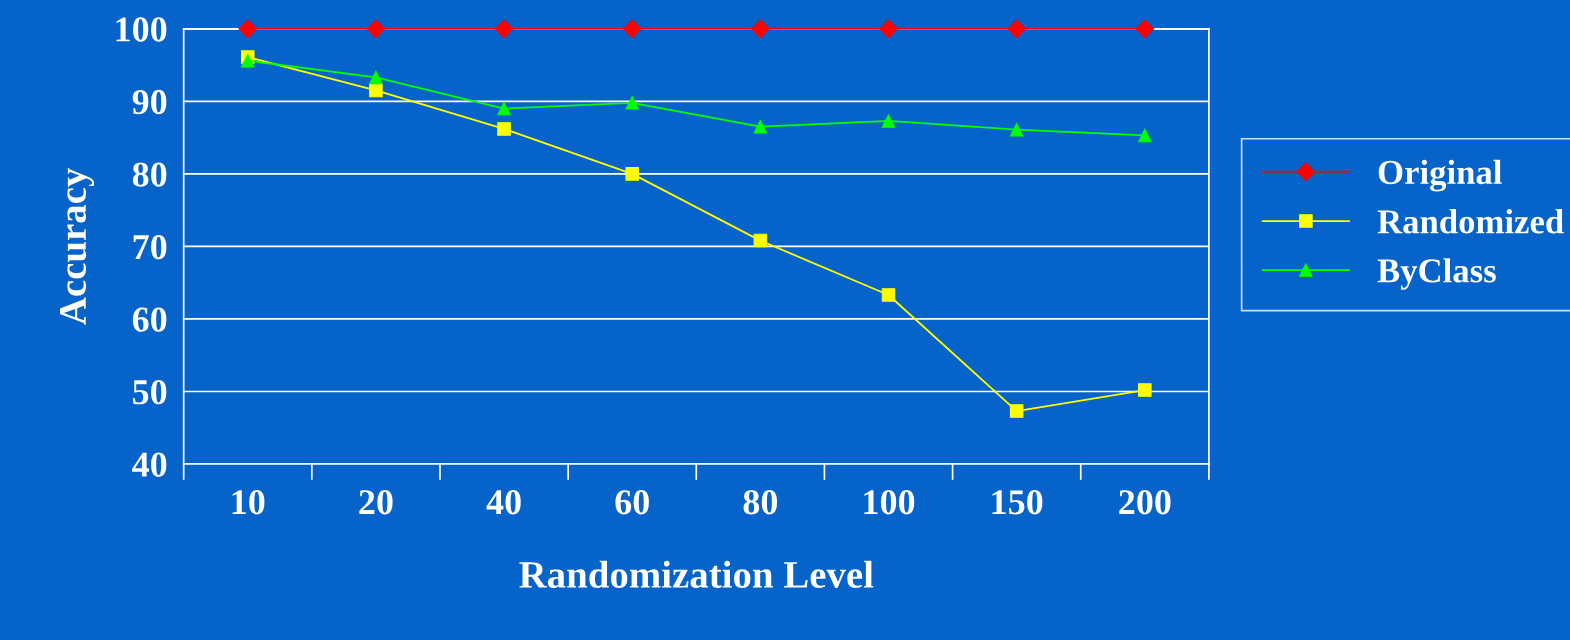  Describe the element at coordinates (889, 502) in the screenshot. I see `x-tick-label: 100` at that location.